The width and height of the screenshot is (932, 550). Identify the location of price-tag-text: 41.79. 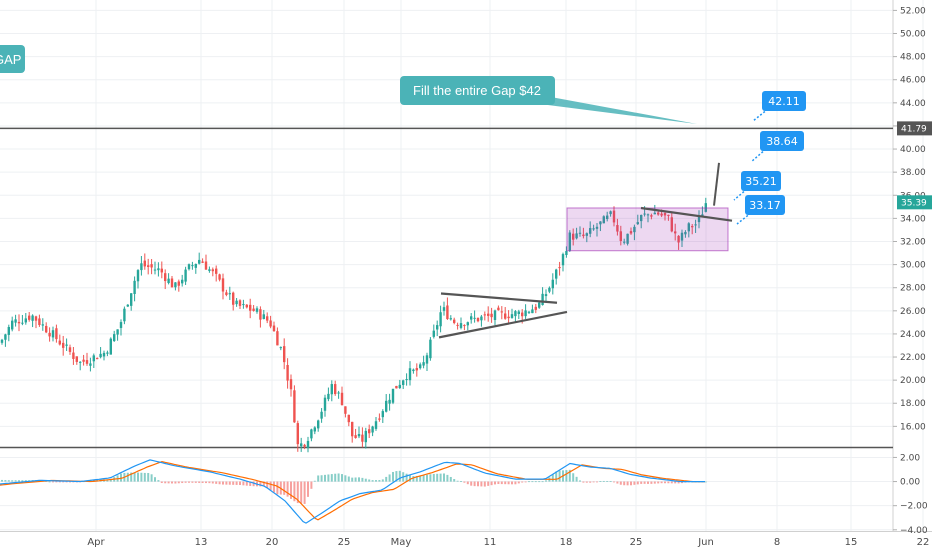
(914, 129).